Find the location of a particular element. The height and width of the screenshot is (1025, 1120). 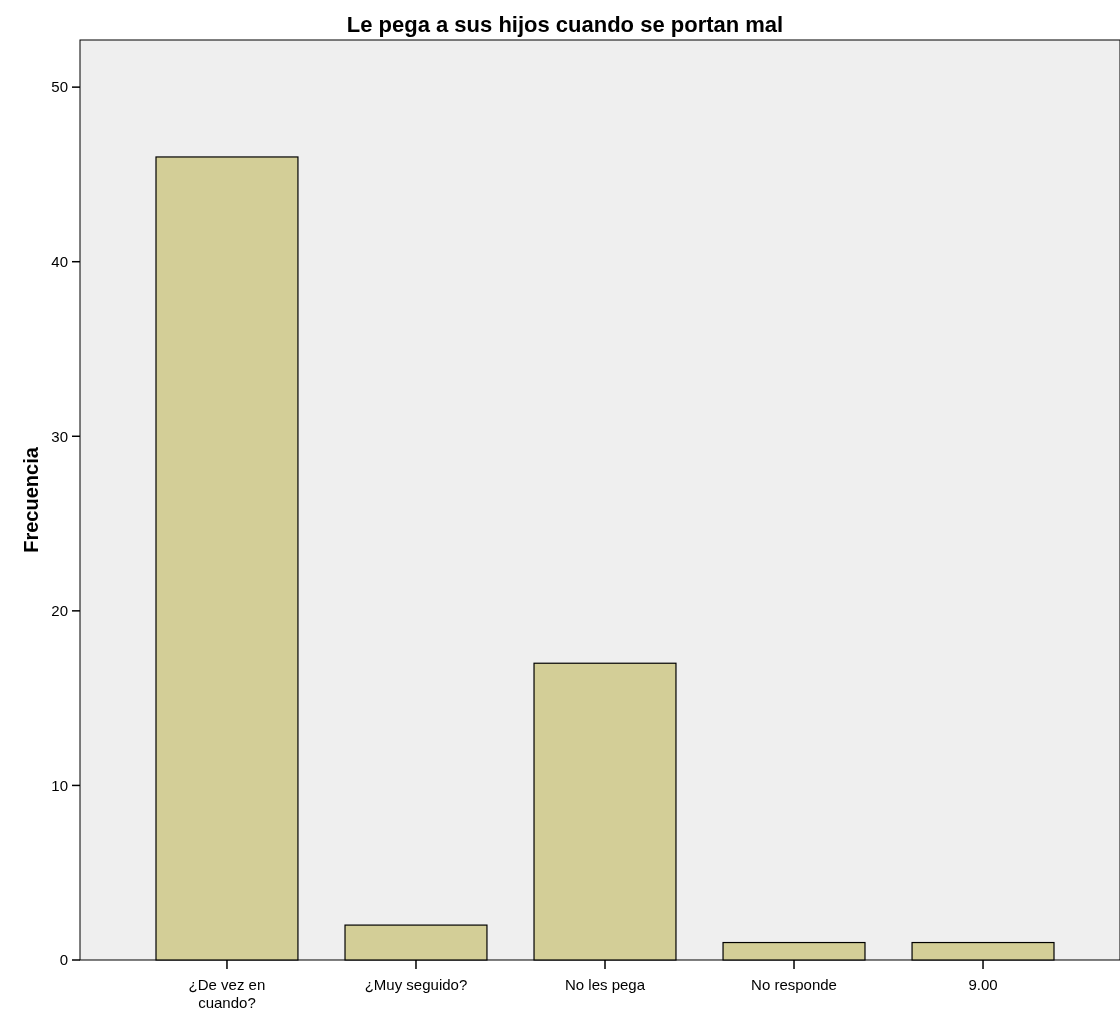

x-tick-label: No responde is located at coordinates (794, 984).